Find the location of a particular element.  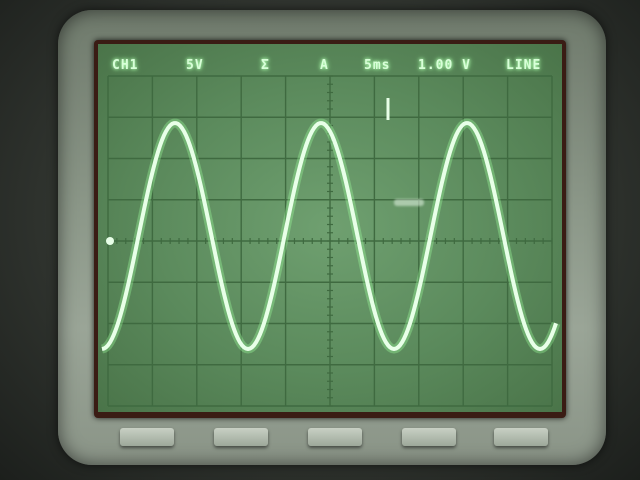

trigger-level-readout: 1.00 V is located at coordinates (444, 65).